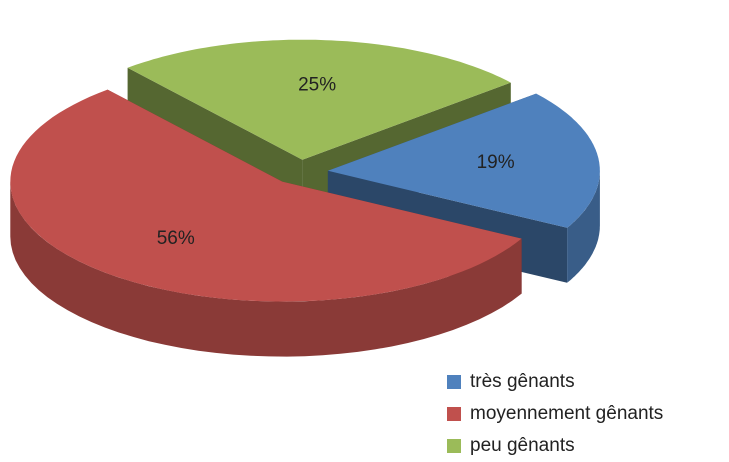  I want to click on legend-label: moyennement gênants, so click(566, 413).